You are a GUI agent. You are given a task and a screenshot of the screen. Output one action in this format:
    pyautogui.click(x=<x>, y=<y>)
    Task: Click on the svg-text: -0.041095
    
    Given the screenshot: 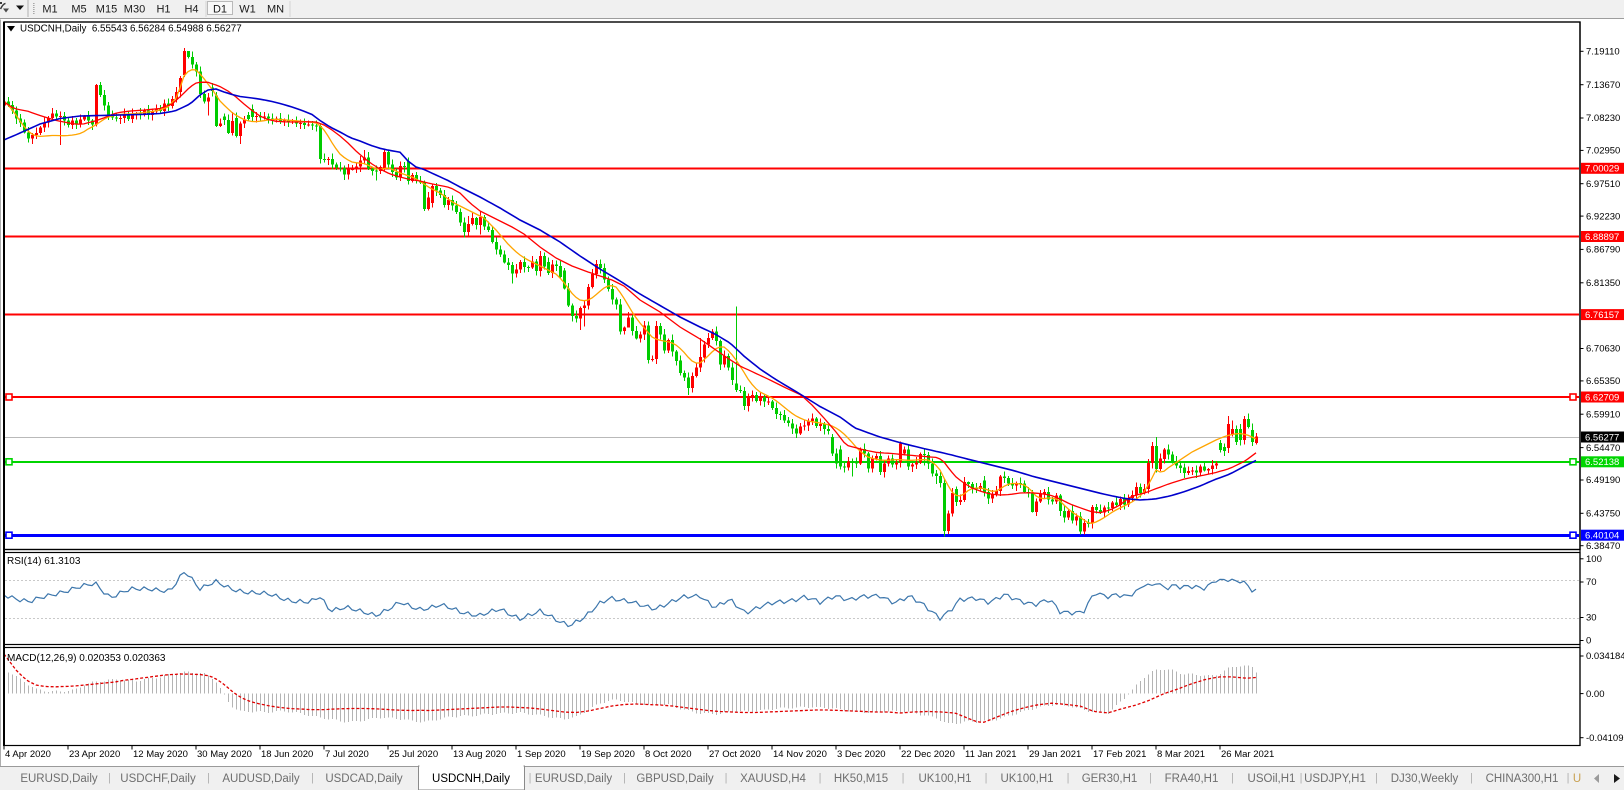 What is the action you would take?
    pyautogui.click(x=1605, y=738)
    